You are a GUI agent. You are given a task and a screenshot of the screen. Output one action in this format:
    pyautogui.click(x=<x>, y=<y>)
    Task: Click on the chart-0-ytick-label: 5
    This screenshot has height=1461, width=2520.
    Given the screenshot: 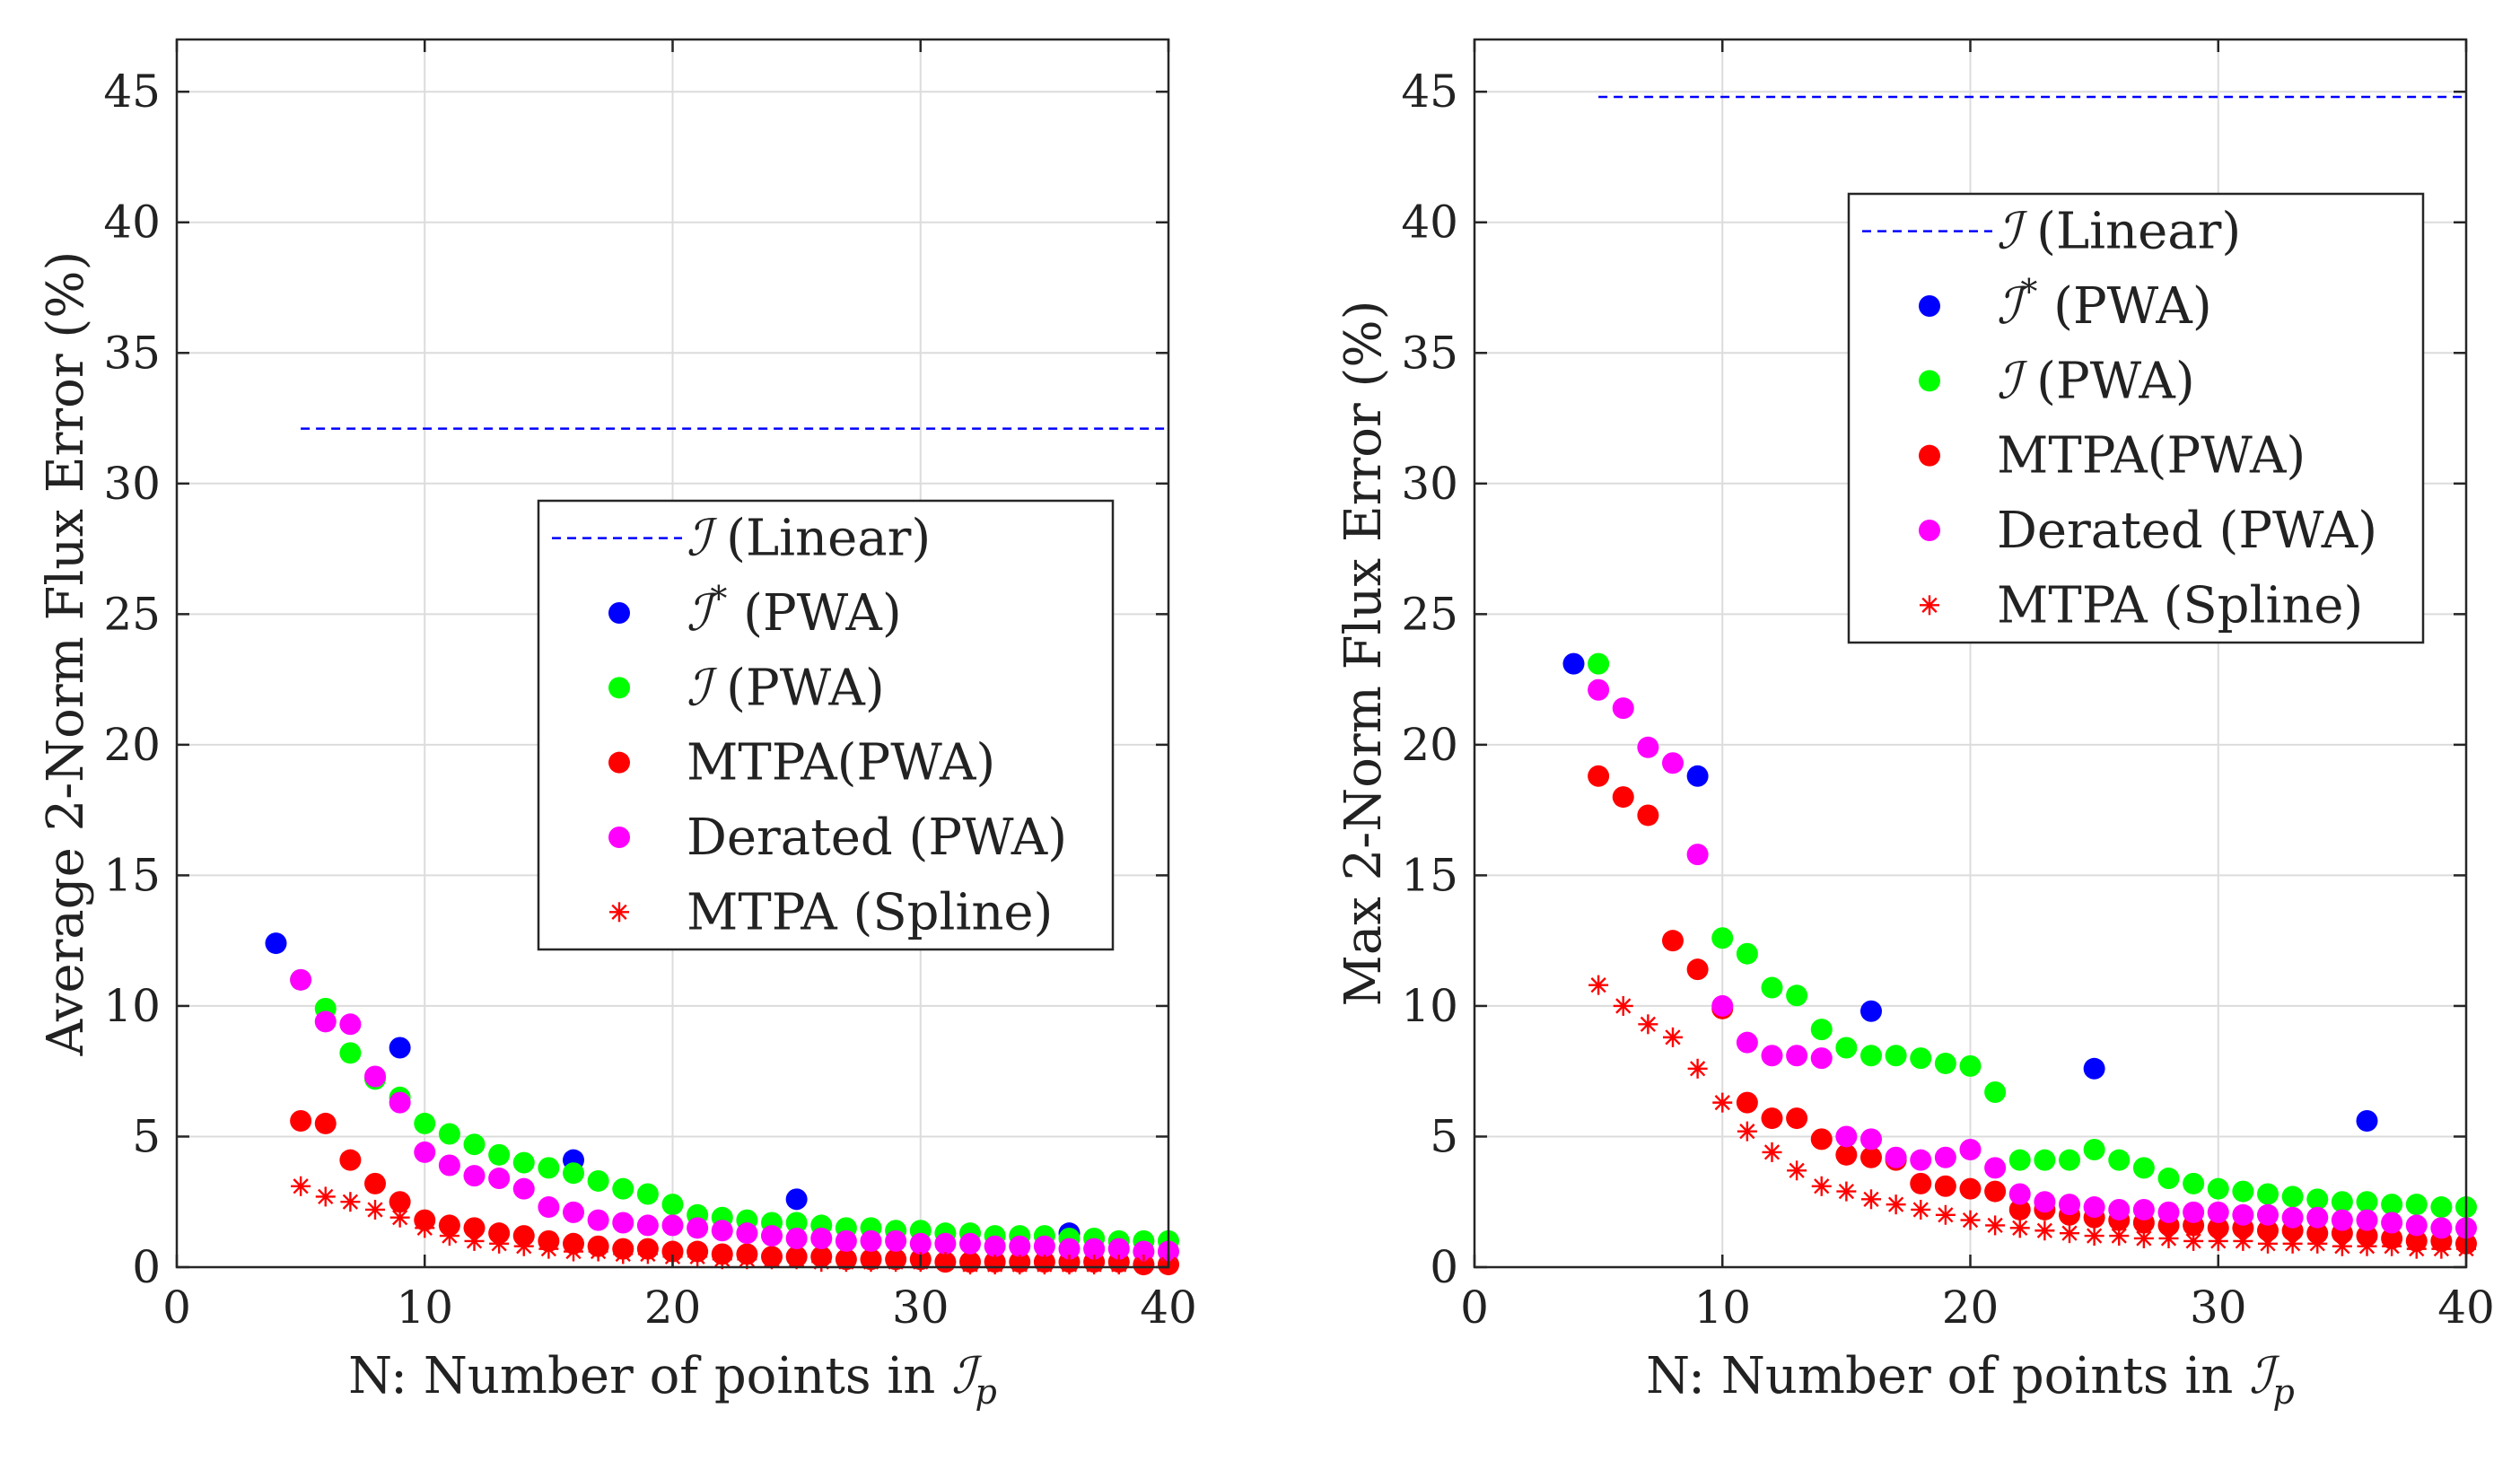 What is the action you would take?
    pyautogui.click(x=147, y=1136)
    